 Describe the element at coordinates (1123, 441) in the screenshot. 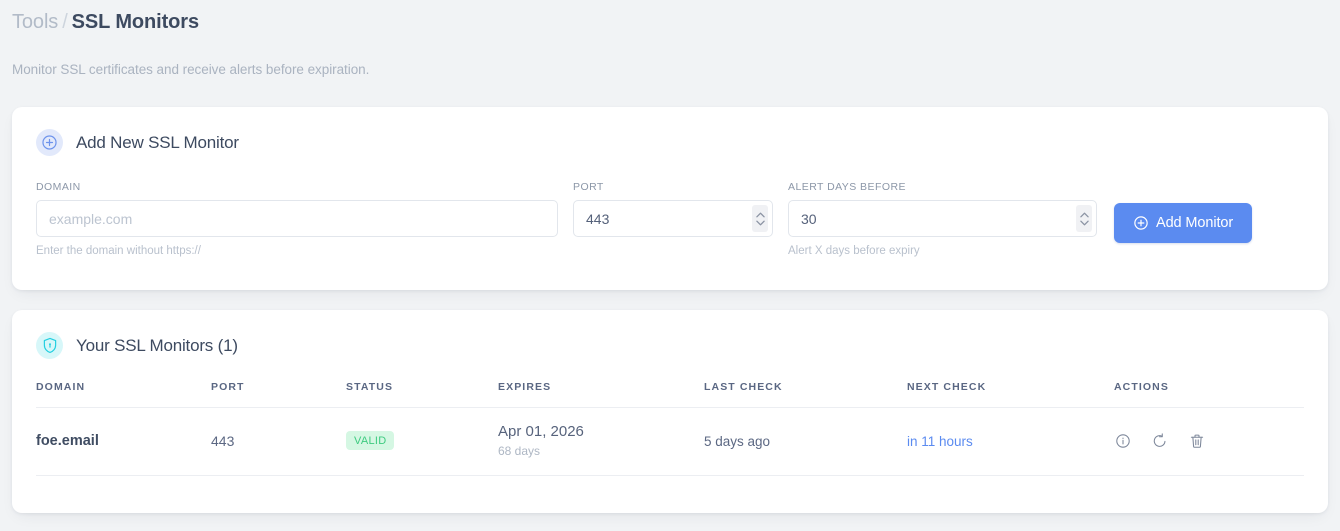

I see `info-icon` at that location.